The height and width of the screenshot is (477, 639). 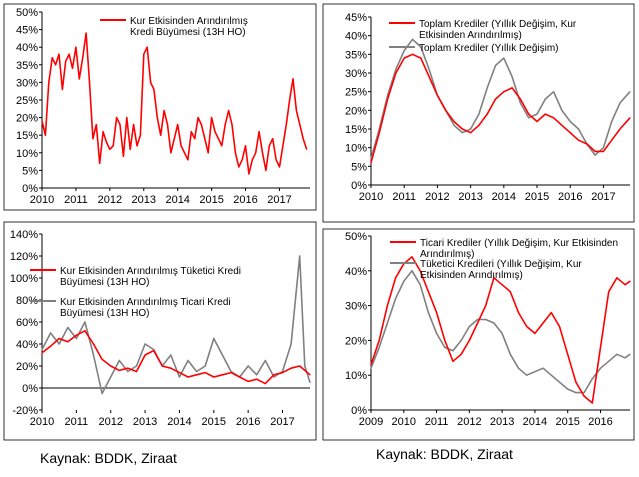 I want to click on y-tick-label: 0%, so click(x=30, y=189).